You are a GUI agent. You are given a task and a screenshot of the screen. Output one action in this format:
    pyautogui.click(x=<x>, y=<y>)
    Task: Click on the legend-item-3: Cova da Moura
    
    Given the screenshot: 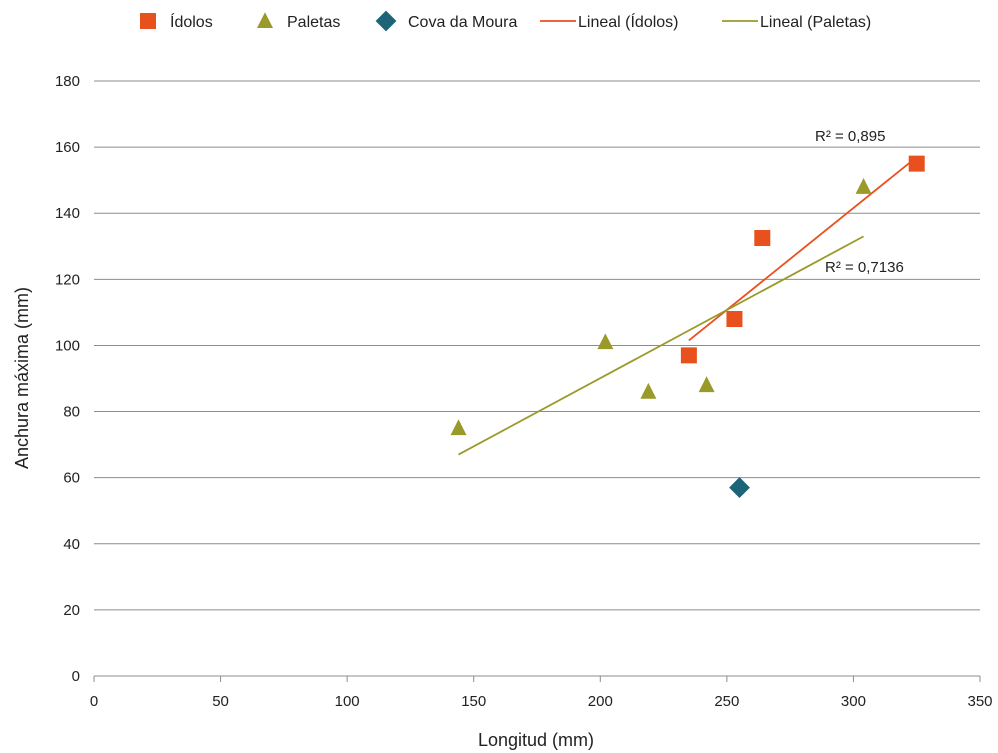 What is the action you would take?
    pyautogui.click(x=446, y=21)
    